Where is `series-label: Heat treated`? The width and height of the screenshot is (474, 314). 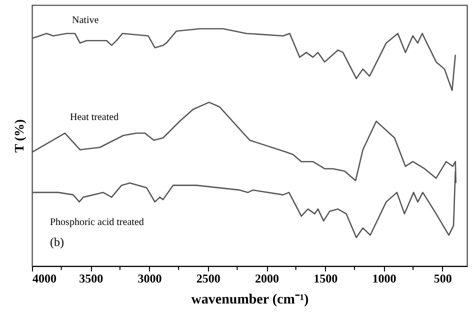
series-label: Heat treated is located at coordinates (94, 117).